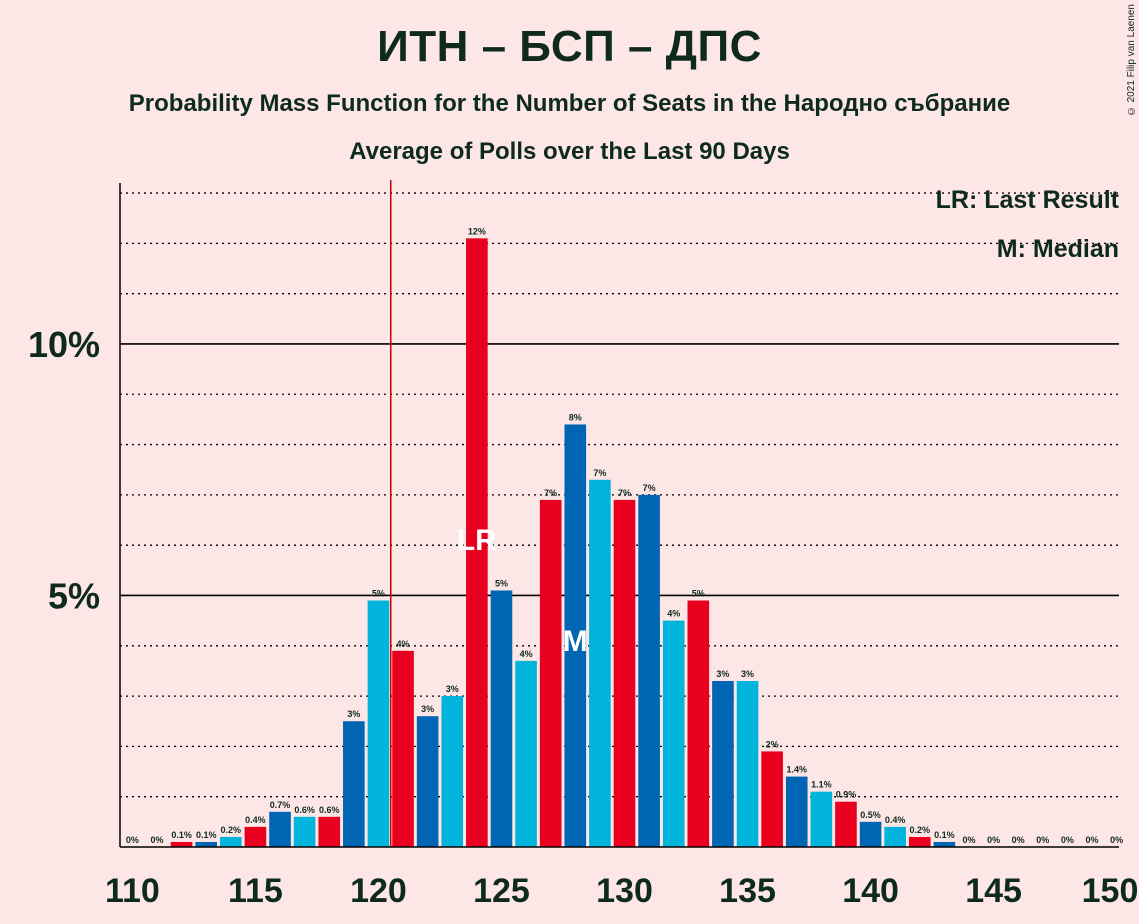  Describe the element at coordinates (796, 770) in the screenshot. I see `value-label-137: 1.4%` at that location.